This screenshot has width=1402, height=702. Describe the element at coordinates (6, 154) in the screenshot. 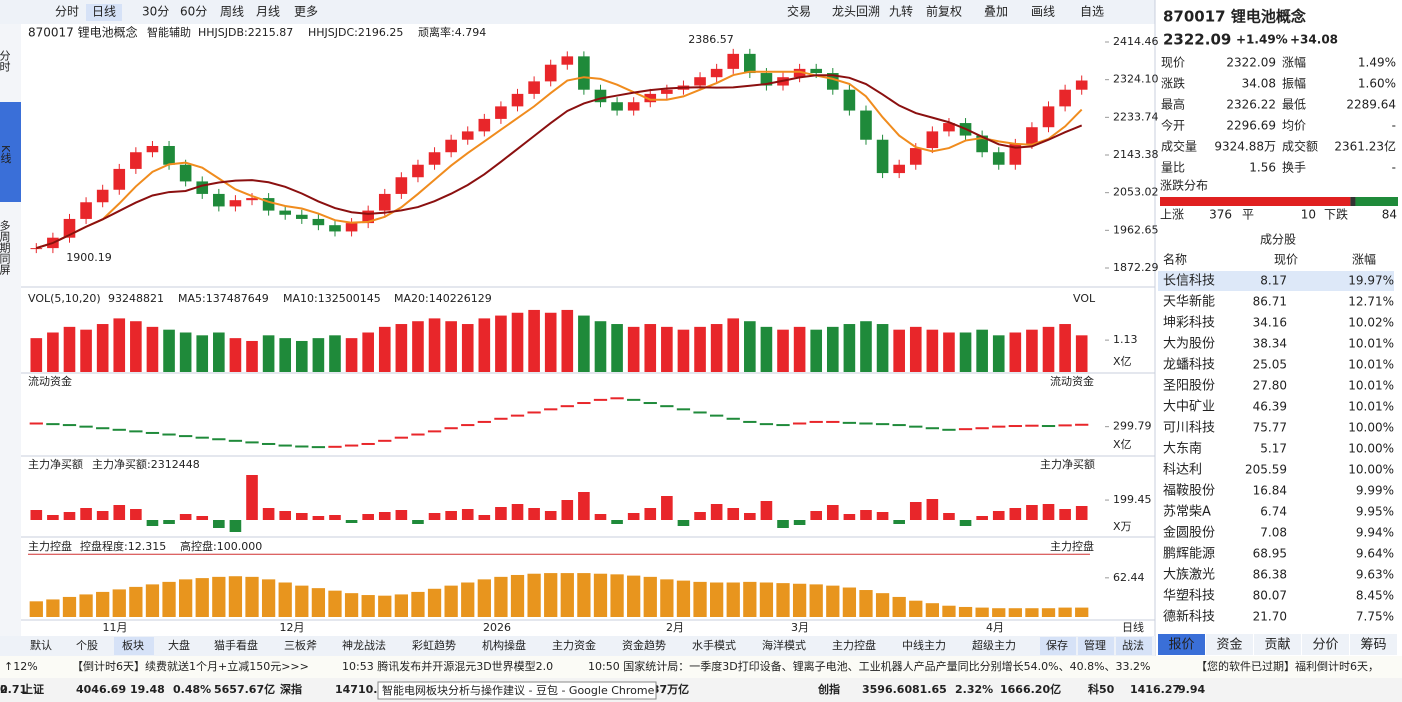

I see `sidebar-item: K线` at that location.